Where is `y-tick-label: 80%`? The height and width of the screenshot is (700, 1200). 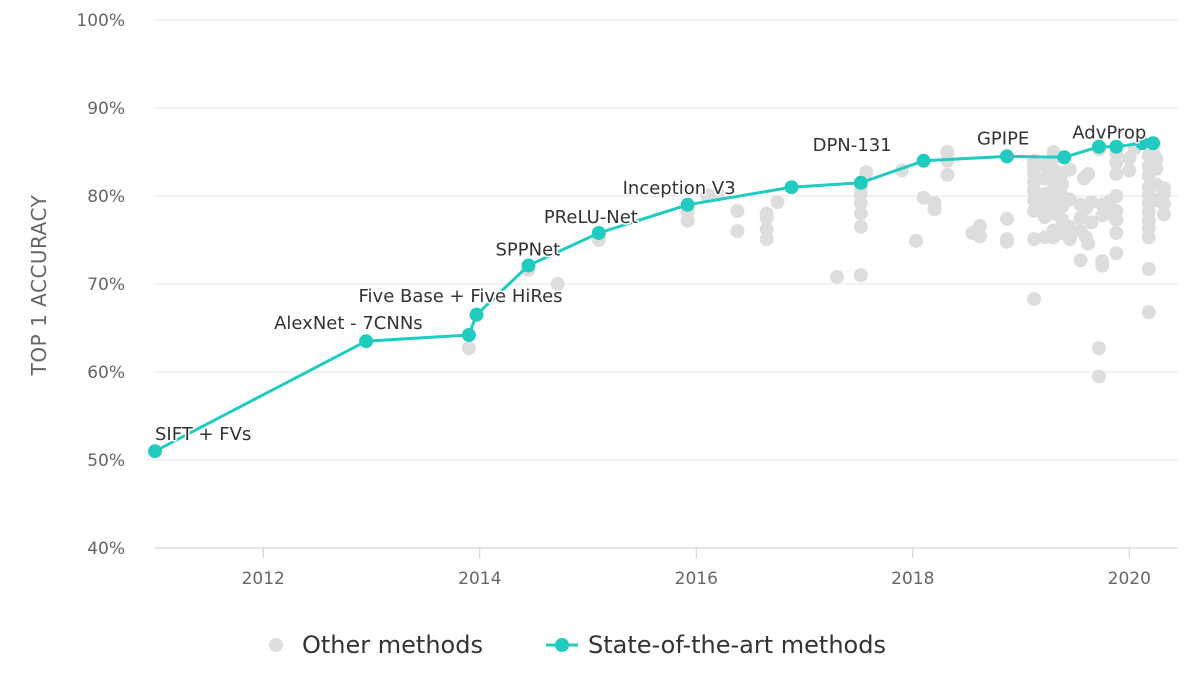 y-tick-label: 80% is located at coordinates (106, 197).